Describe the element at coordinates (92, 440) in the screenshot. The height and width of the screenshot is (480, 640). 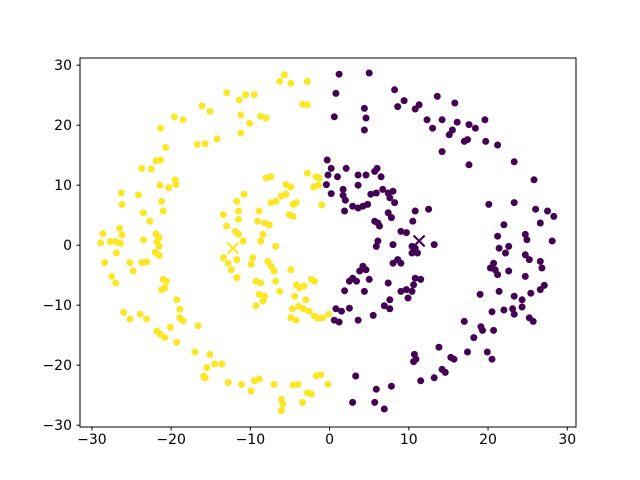
I see `x-axis-tick-label: −30` at that location.